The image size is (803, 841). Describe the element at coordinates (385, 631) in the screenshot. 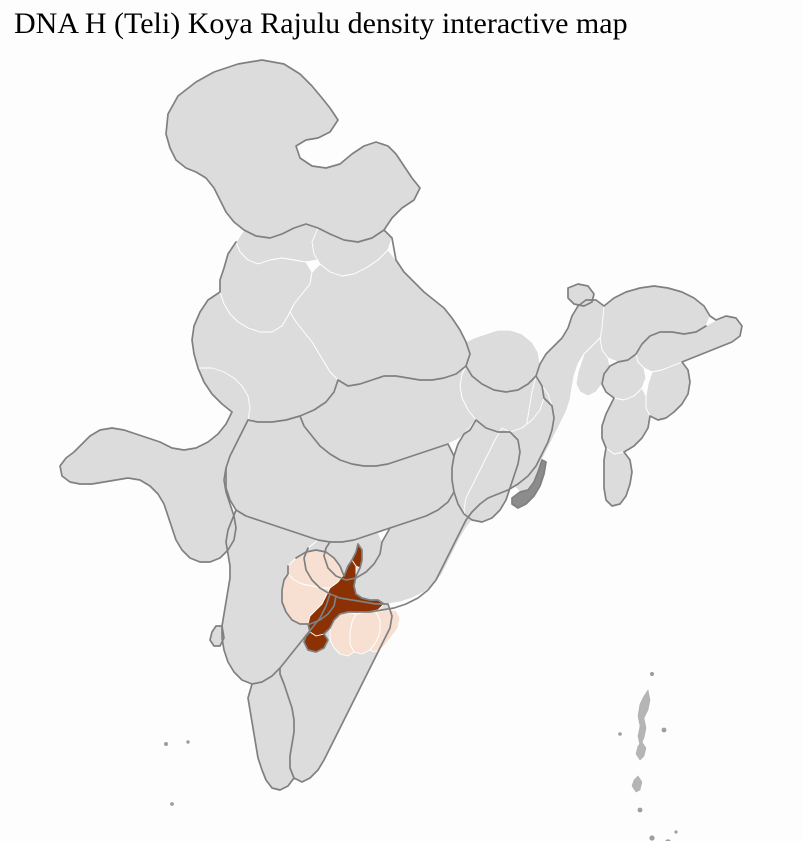

I see `region-east-godavari` at that location.